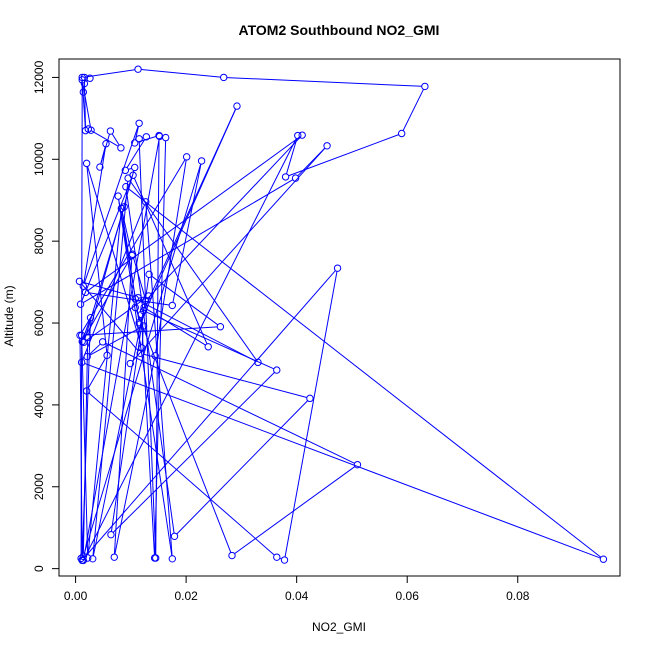 Image resolution: width=650 pixels, height=650 pixels. I want to click on chart-title: ATOM2 Southbound NO2_GMI, so click(339, 30).